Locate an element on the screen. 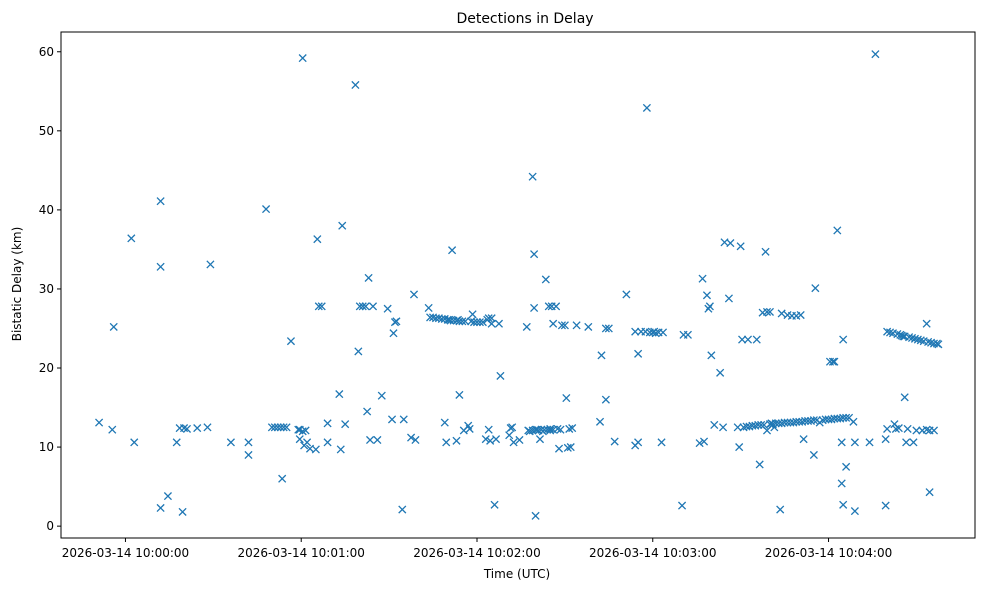 This screenshot has height=590, width=989. y-tick-label: 40 is located at coordinates (46, 210).